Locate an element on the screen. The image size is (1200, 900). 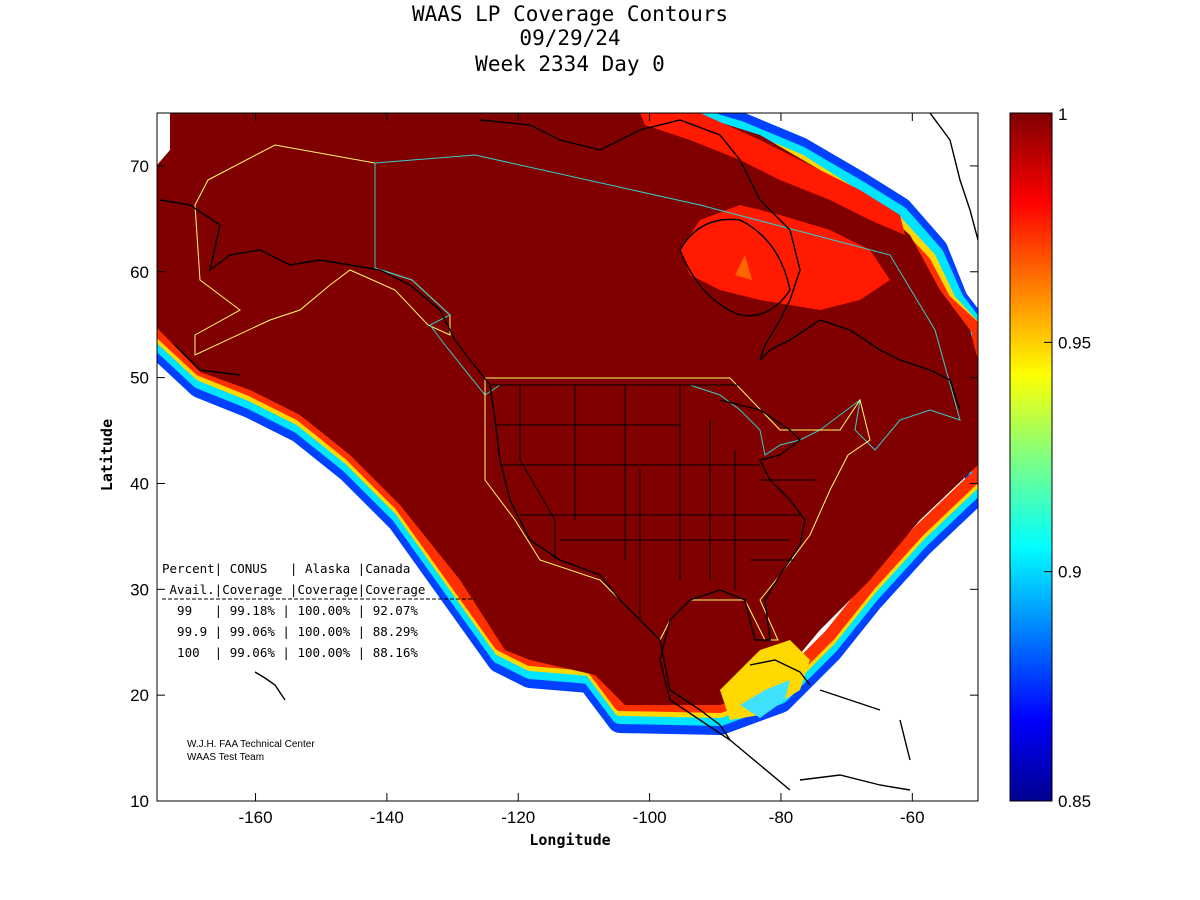
conus-boundary is located at coordinates (677, 509).